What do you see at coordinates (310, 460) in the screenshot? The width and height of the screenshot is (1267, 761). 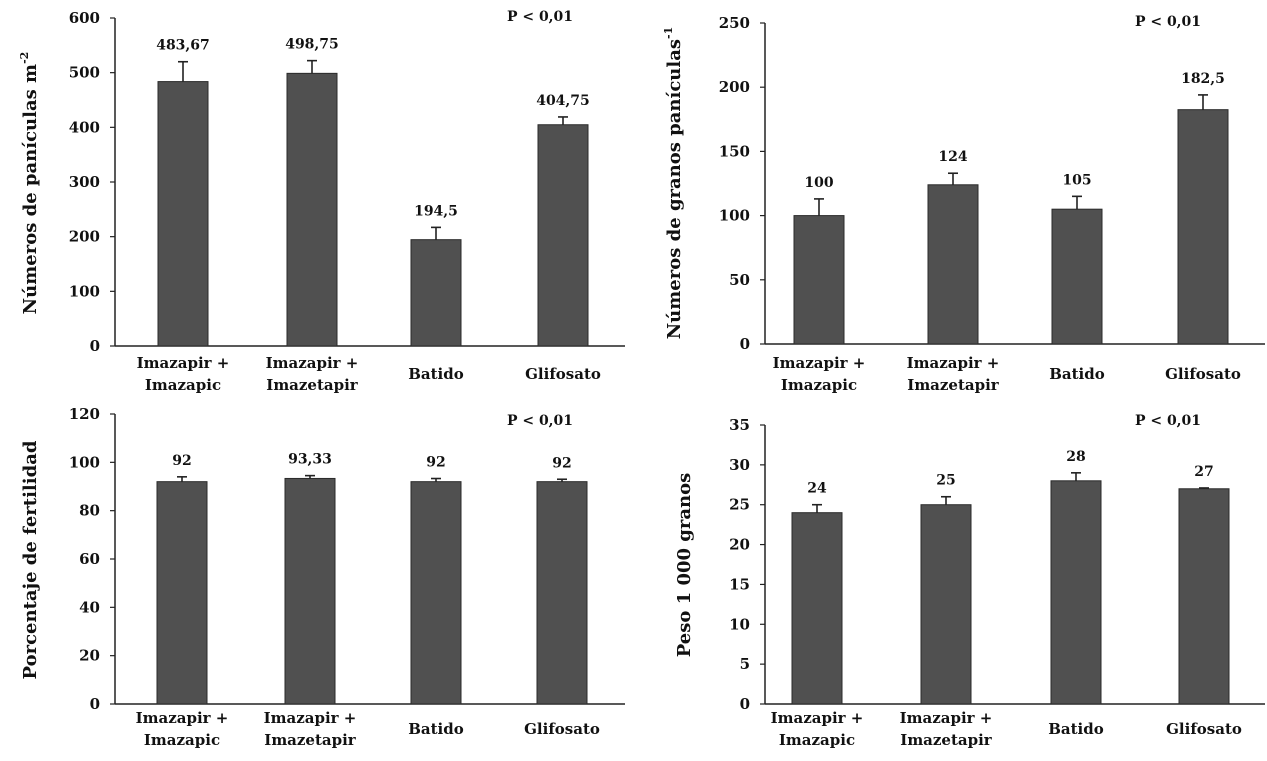 I see `chart3-data-label: 93,33` at bounding box center [310, 460].